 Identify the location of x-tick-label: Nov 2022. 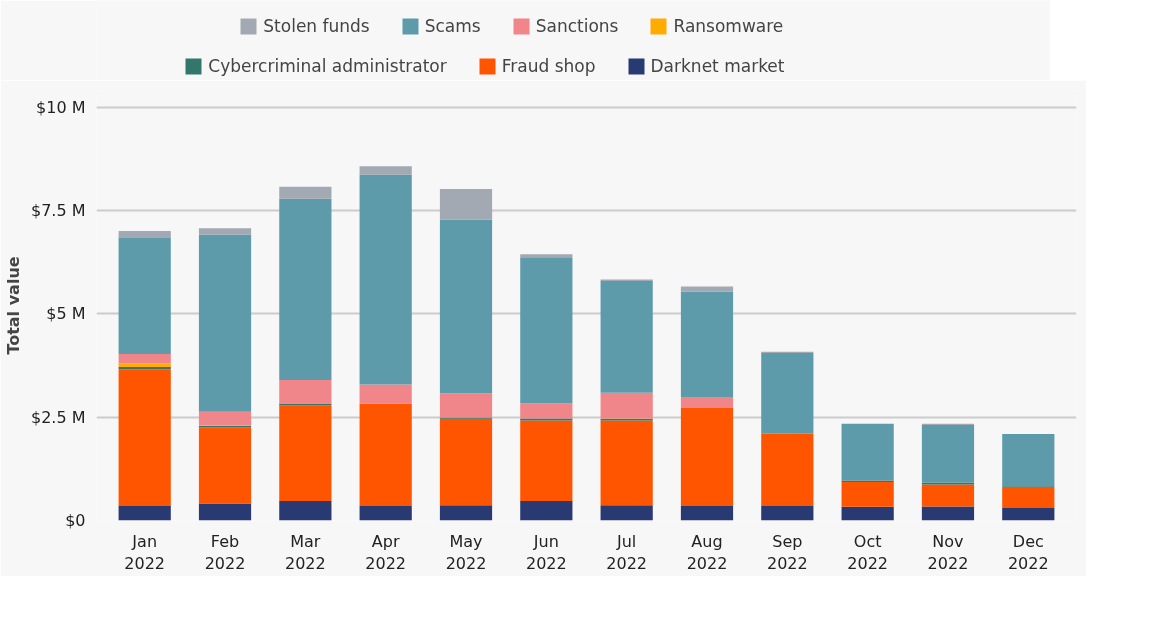
(948, 552).